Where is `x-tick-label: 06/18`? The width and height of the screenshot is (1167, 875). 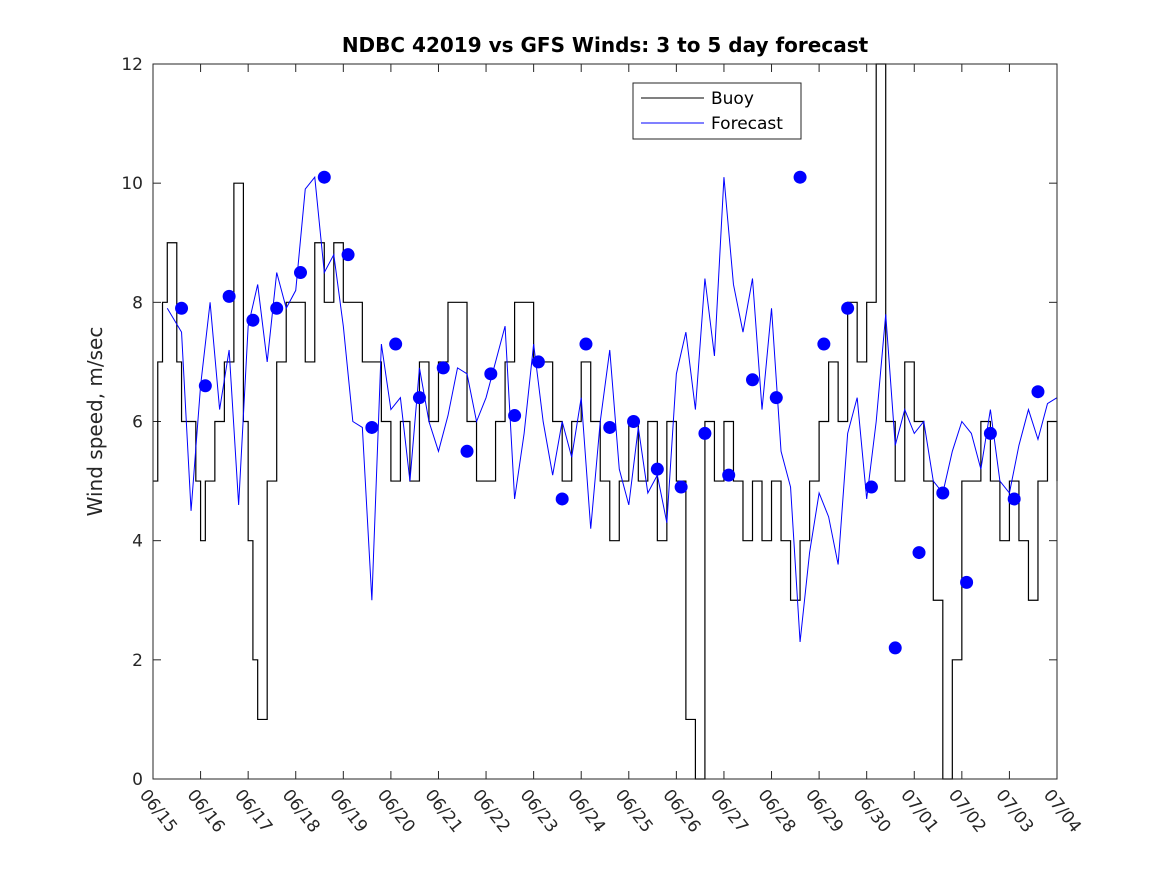 x-tick-label: 06/18 is located at coordinates (301, 811).